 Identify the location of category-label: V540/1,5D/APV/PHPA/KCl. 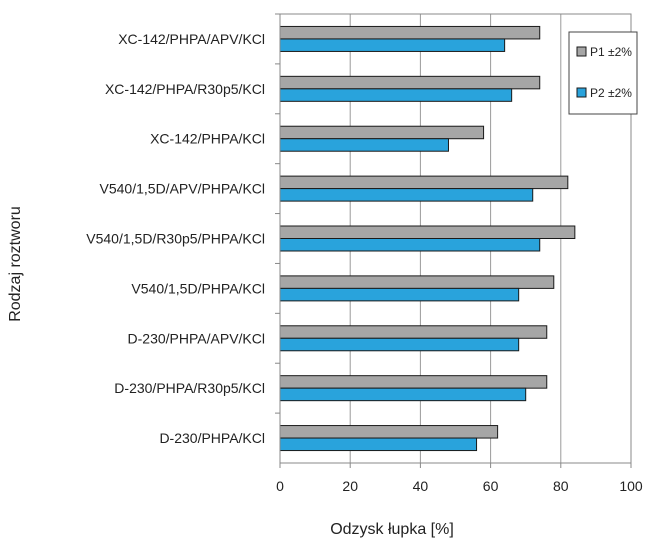
(182, 189).